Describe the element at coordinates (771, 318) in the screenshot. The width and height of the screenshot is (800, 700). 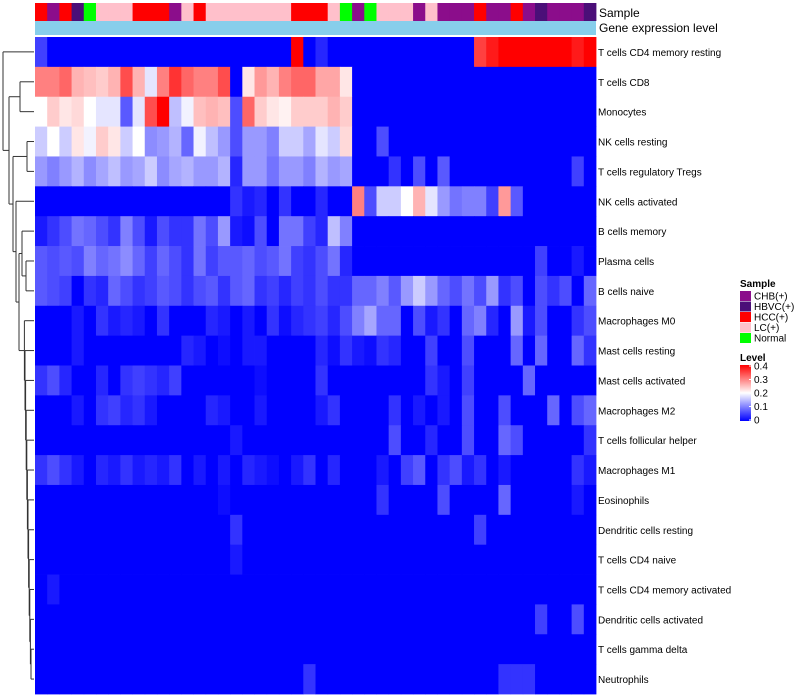
I see `sample-legend-label: HCC(+)` at that location.